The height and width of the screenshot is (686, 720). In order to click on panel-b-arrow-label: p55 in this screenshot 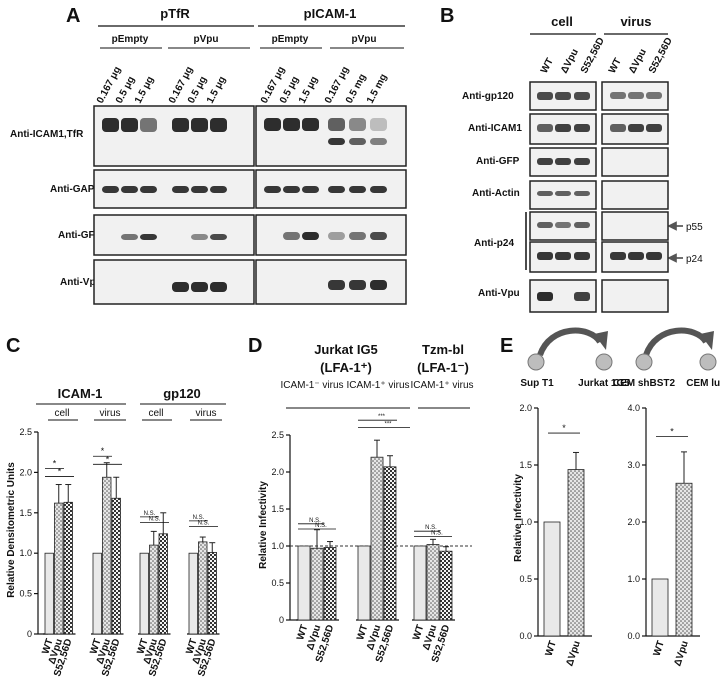, I will do `click(694, 227)`.